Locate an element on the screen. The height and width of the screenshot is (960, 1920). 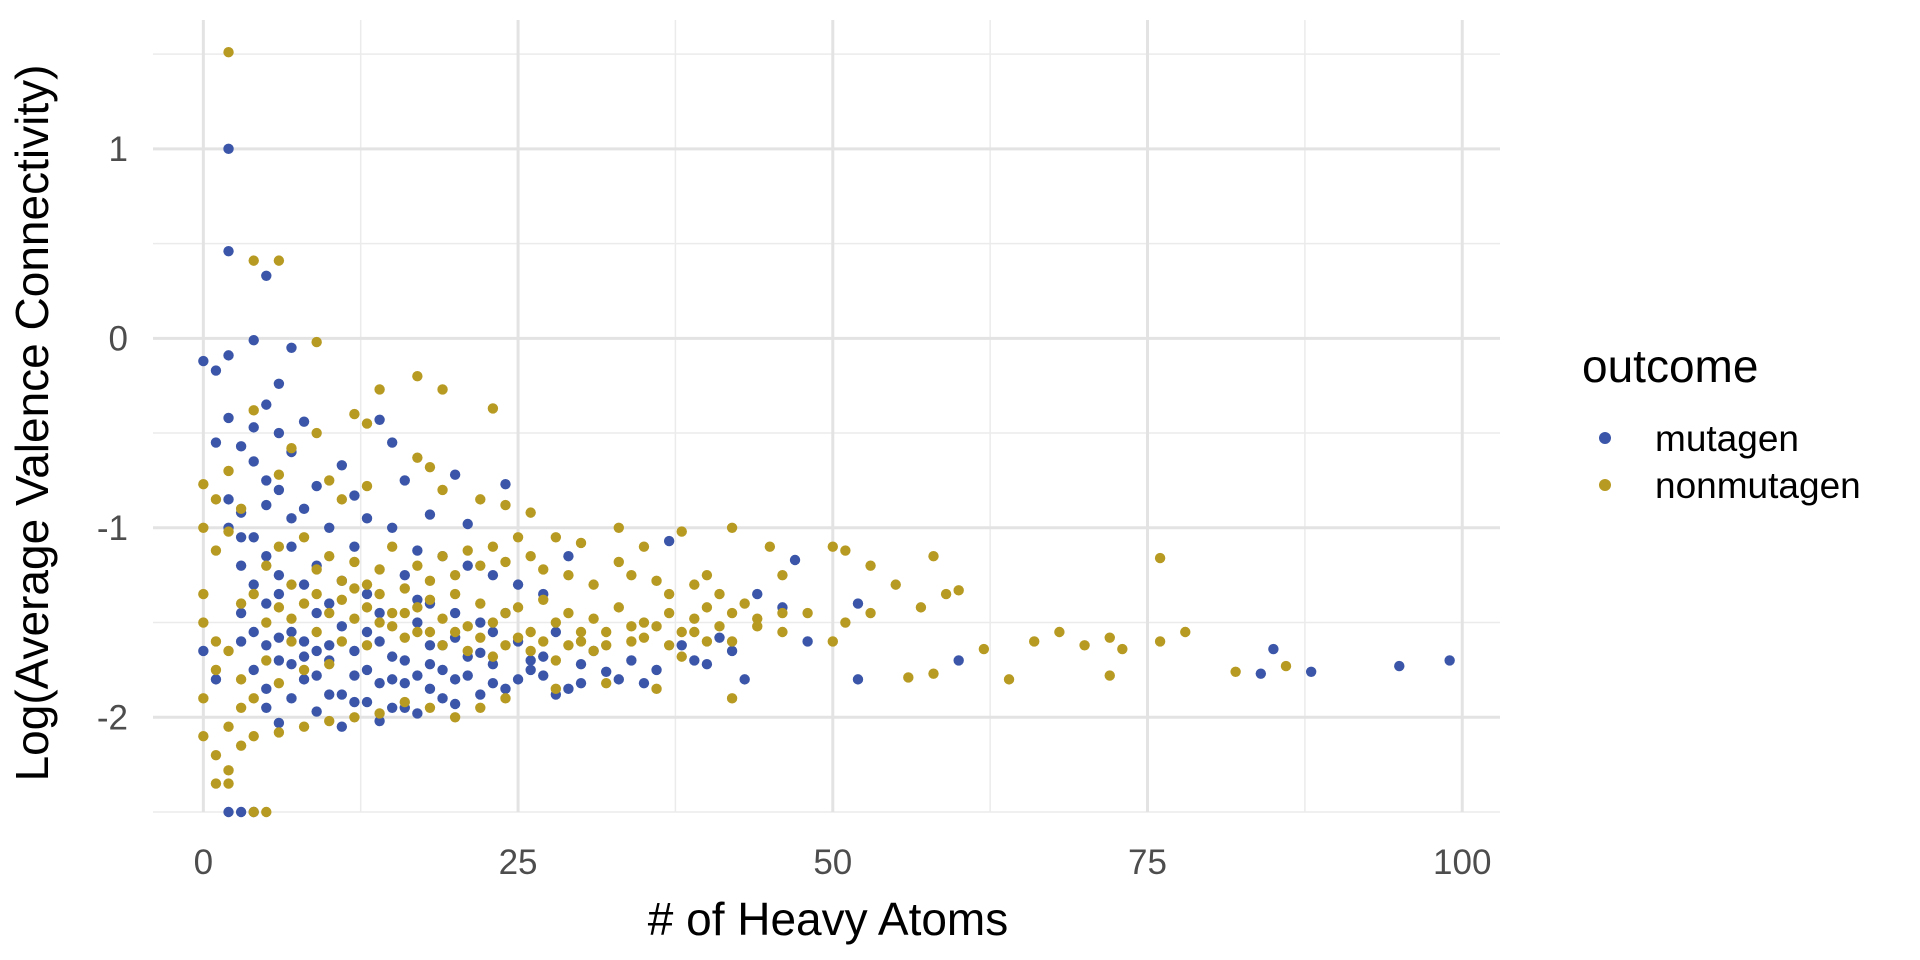
x-tick-label: 50 is located at coordinates (832, 862).